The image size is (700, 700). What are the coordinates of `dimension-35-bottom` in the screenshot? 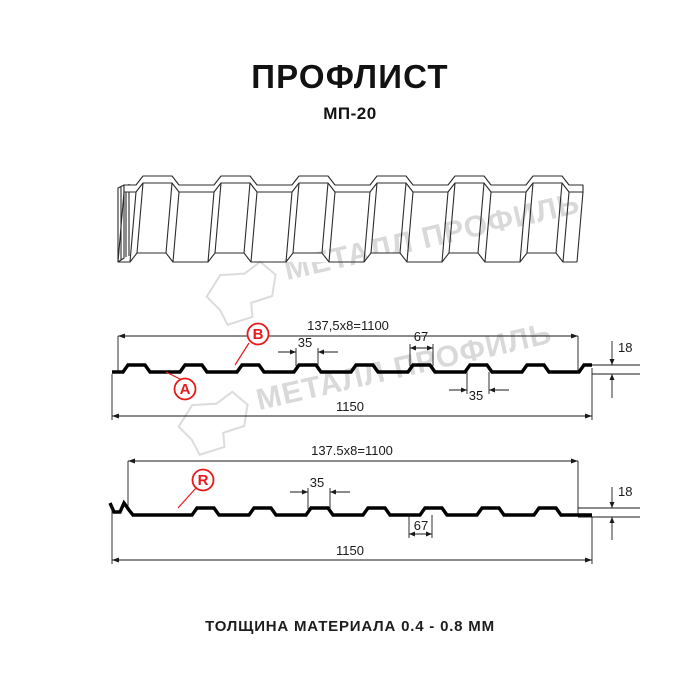 It's located at (320, 498).